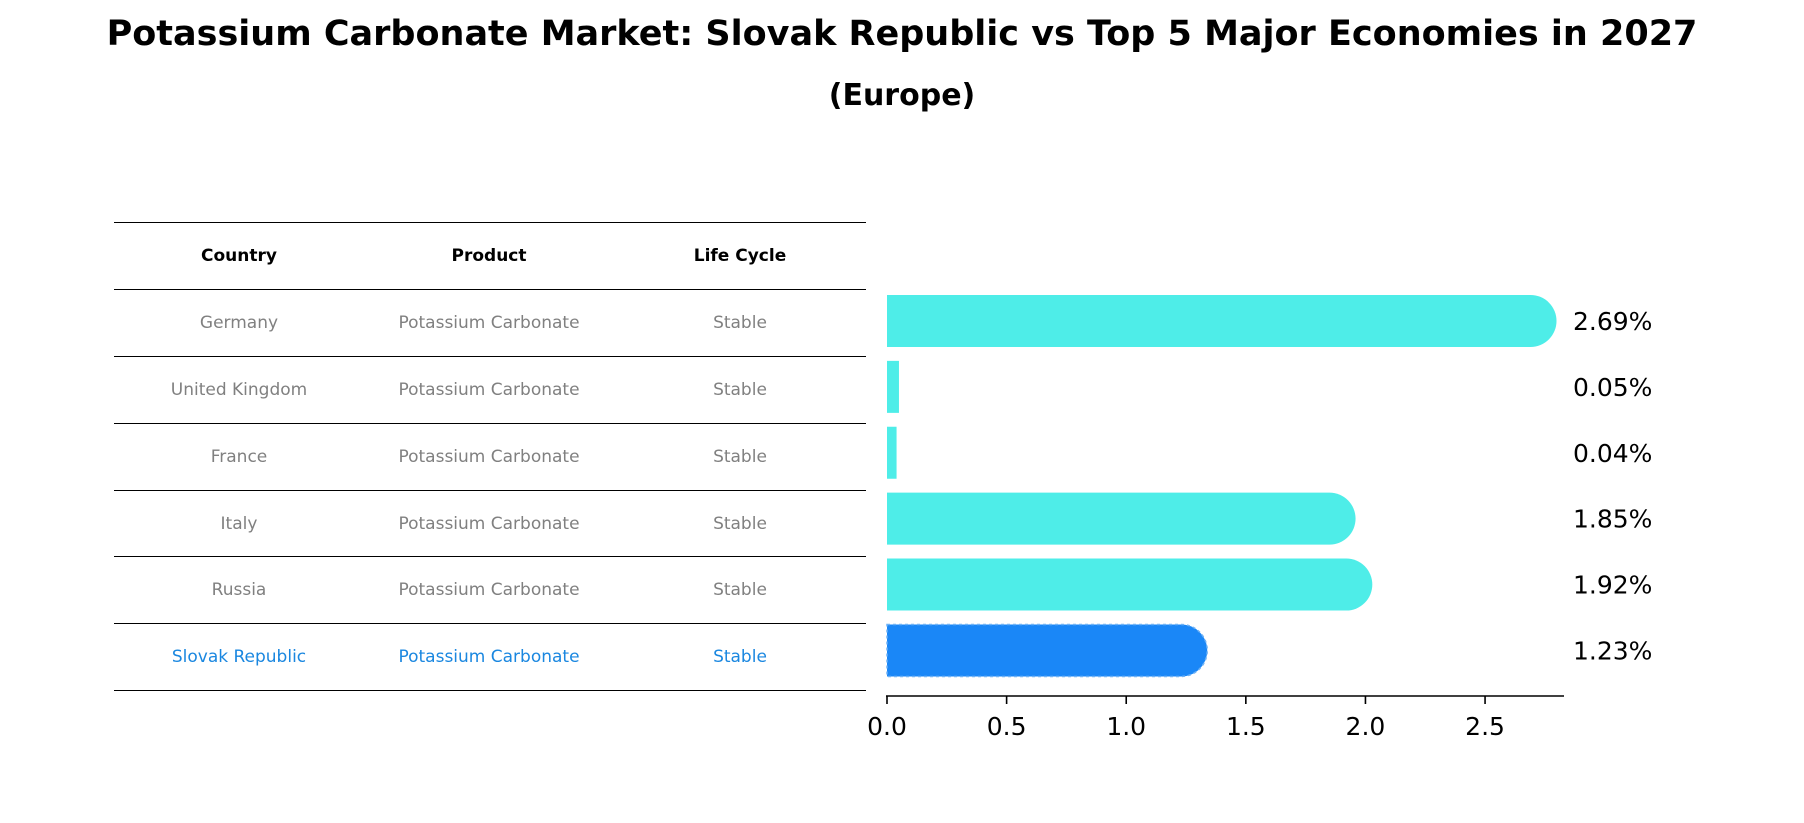  I want to click on table-row: Italy Potassium Carbonate Stable, so click(490, 523).